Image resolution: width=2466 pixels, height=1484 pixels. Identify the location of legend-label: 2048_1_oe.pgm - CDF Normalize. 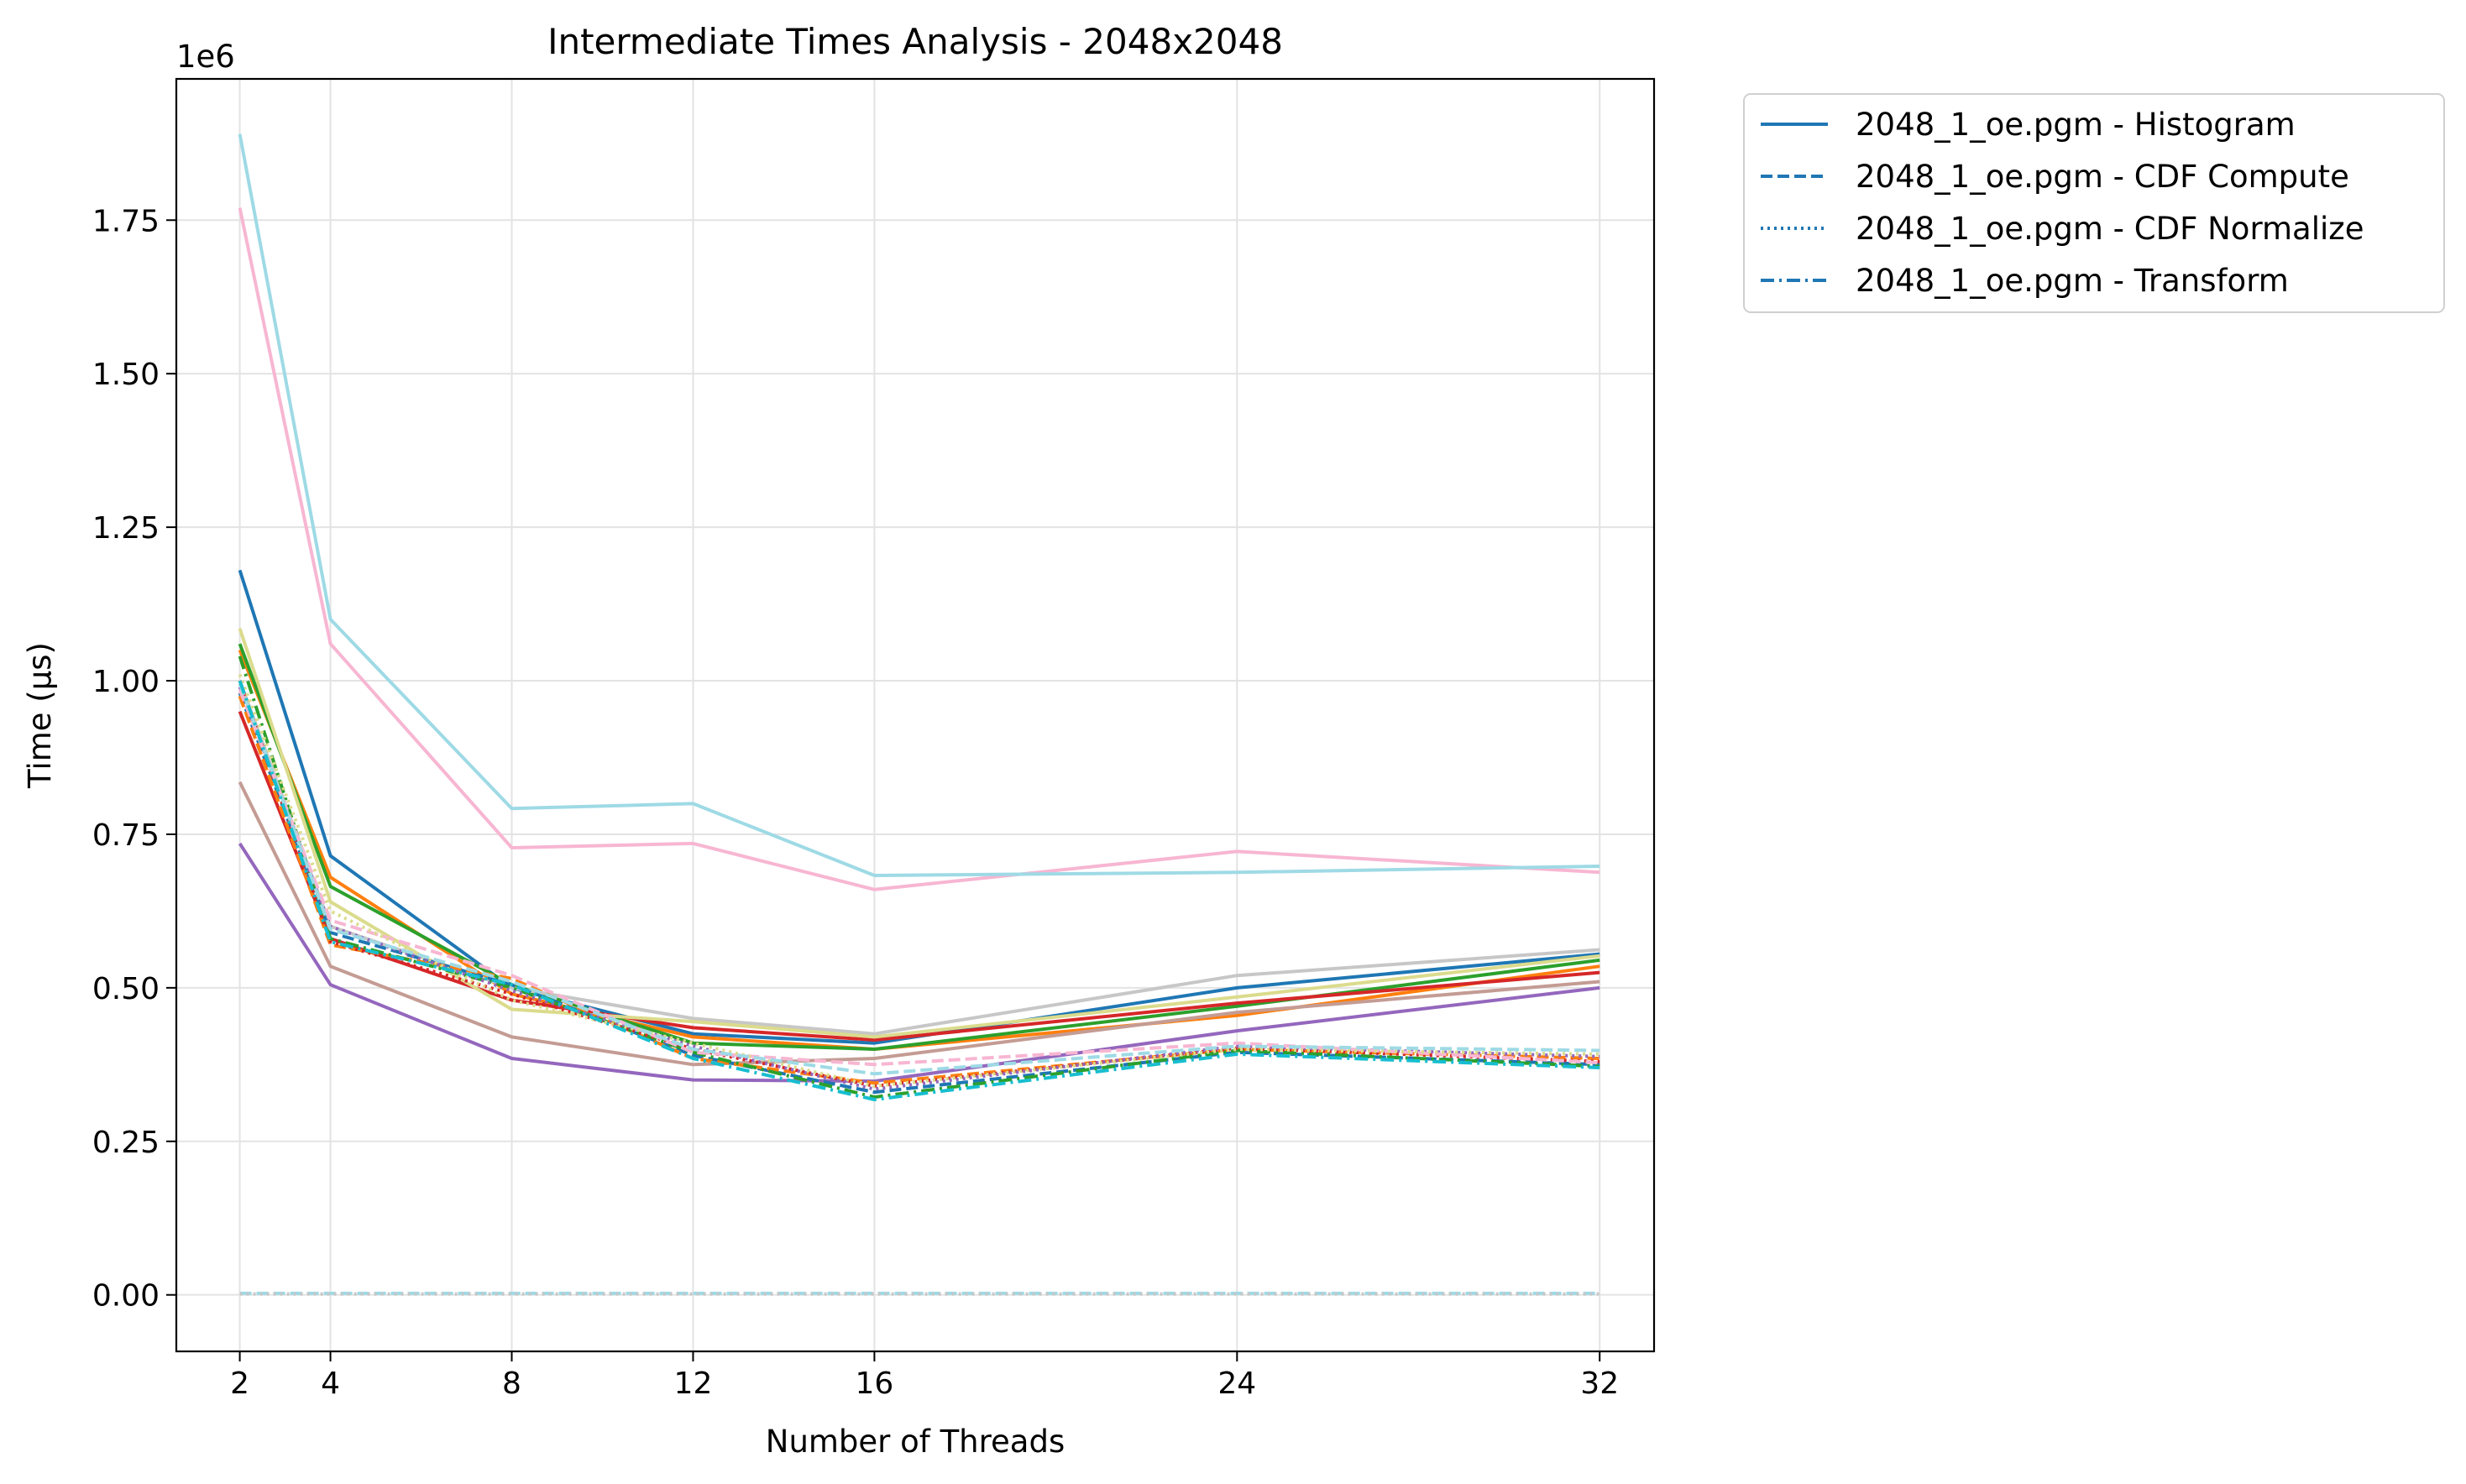
(2110, 229).